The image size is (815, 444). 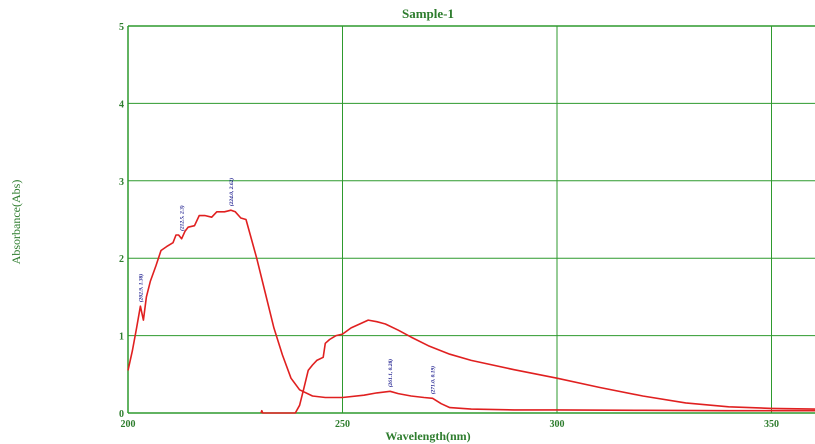 I want to click on x-tick-label: 250, so click(x=342, y=424).